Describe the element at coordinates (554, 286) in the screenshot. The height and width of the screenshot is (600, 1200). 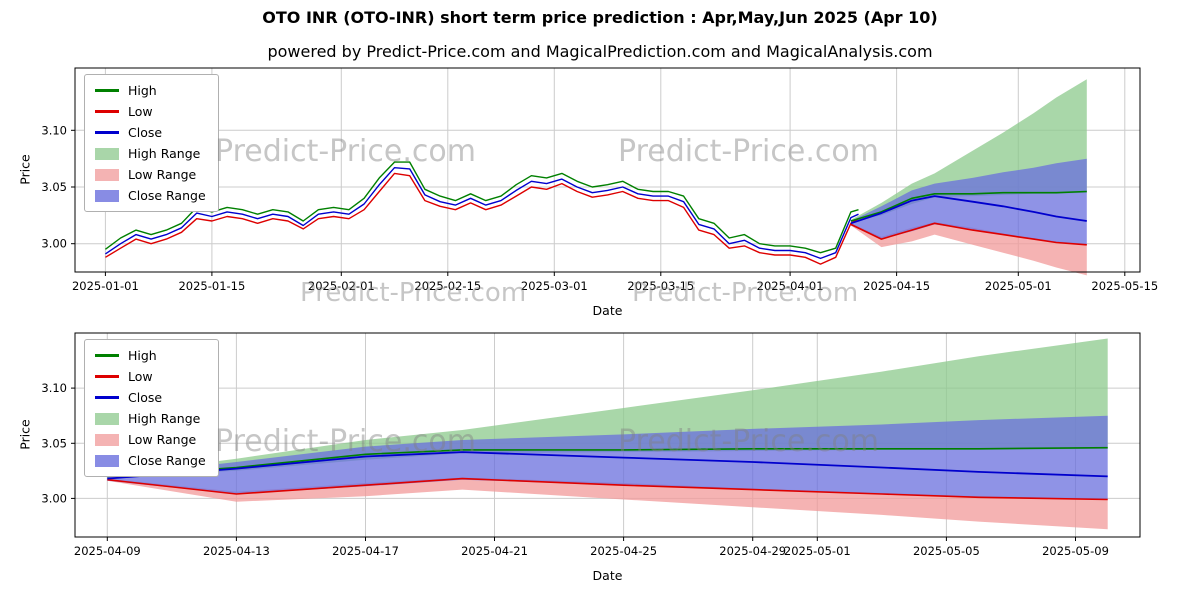
I see `svg-text: 2025-03-01` at that location.